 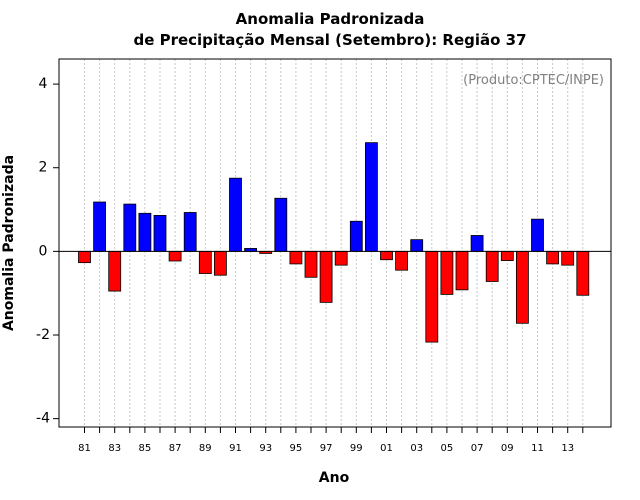 What do you see at coordinates (115, 271) in the screenshot?
I see `bar-1983` at bounding box center [115, 271].